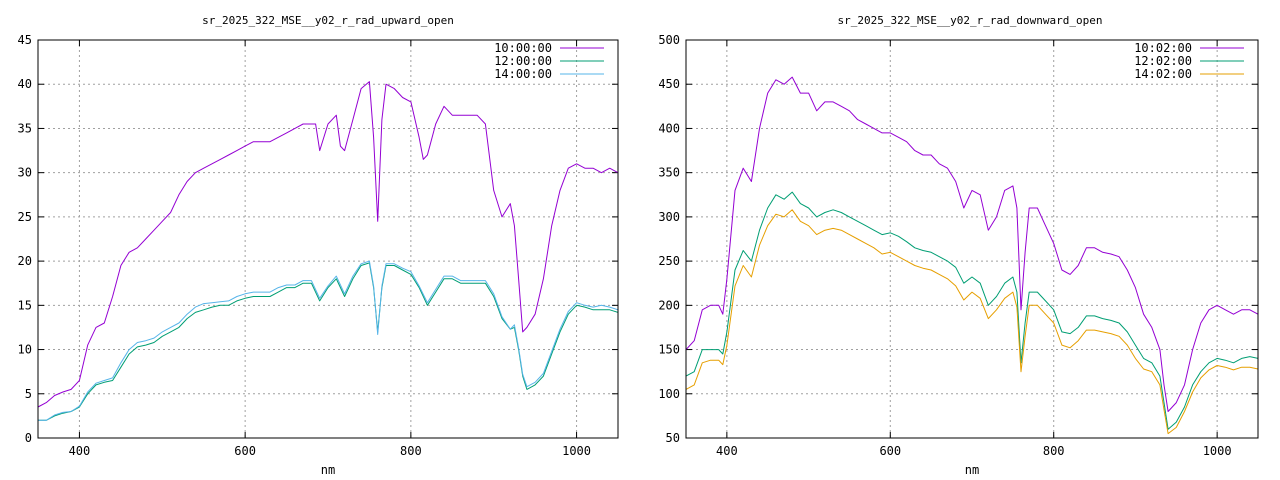 This screenshot has height=480, width=1280. I want to click on y-tick-label: 200, so click(669, 305).